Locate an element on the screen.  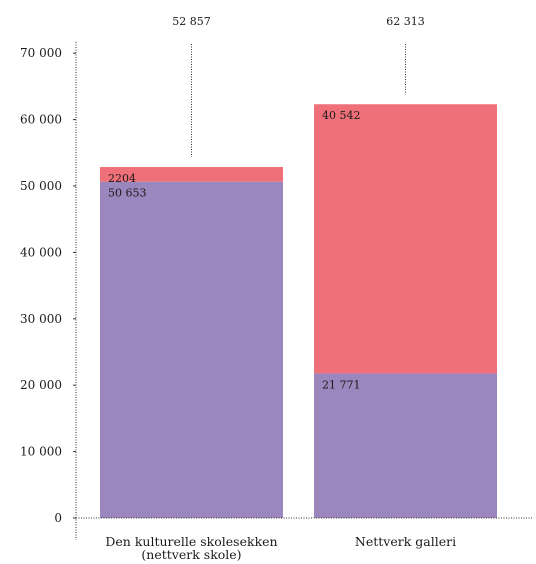
data-label: 21 771 is located at coordinates (341, 384).